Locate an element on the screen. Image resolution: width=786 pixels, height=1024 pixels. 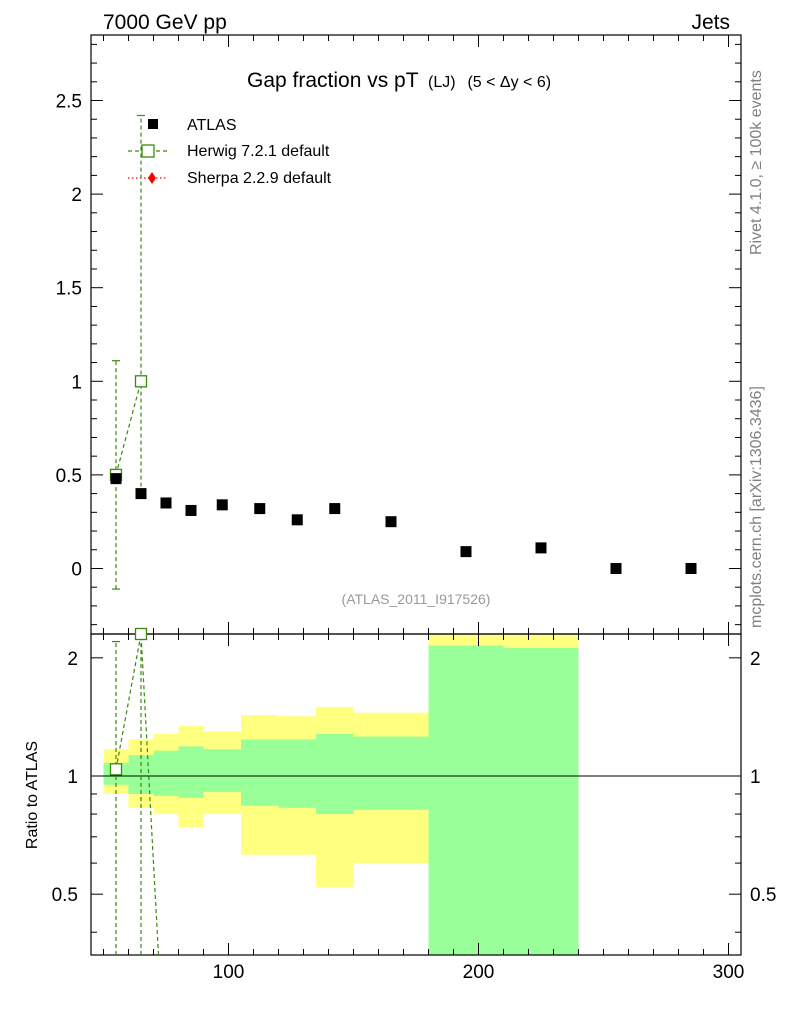
legend-marker-herwig is located at coordinates (148, 151).